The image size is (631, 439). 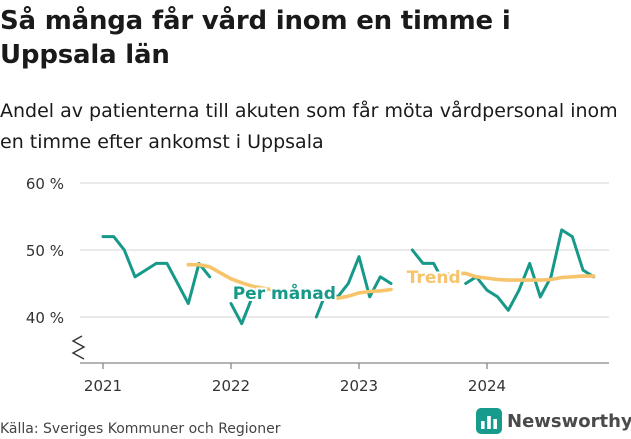 What do you see at coordinates (140, 429) in the screenshot?
I see `source-note: Källa: Sveriges Kommuner och Regioner` at bounding box center [140, 429].